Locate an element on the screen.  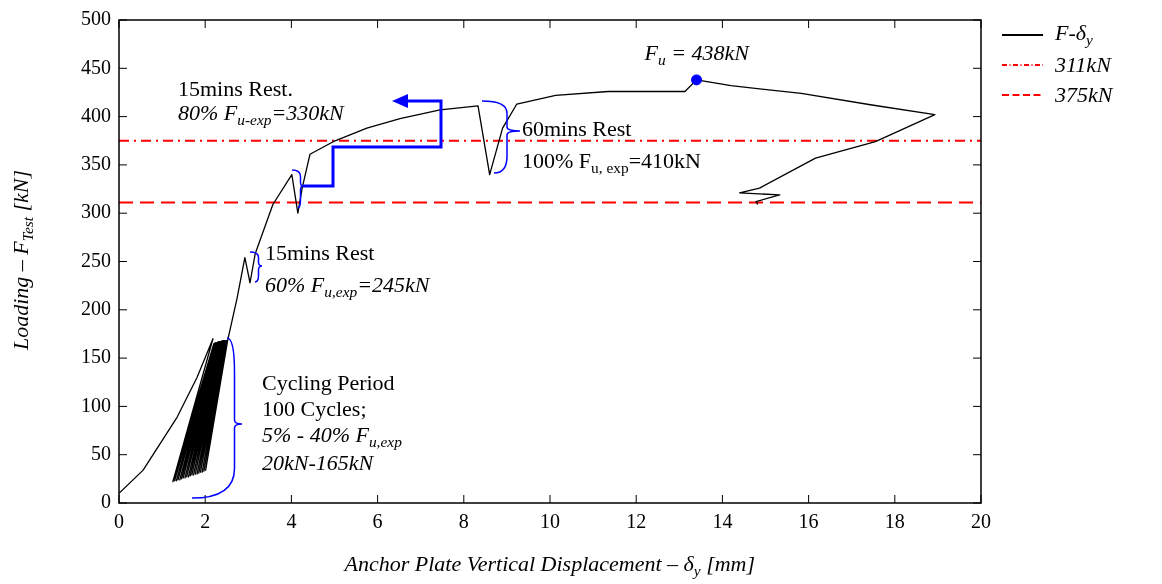
y-tick-label: 200 is located at coordinates (96, 308).